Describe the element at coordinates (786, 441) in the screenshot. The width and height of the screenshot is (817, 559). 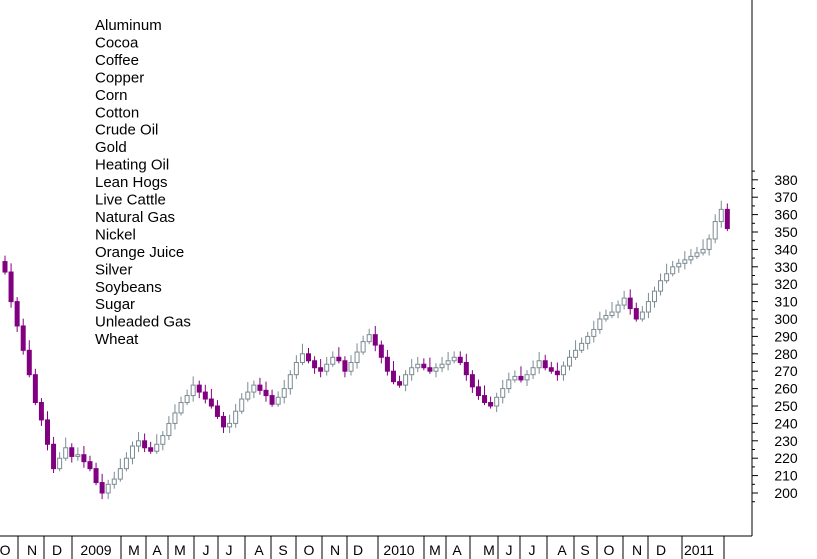
I see `y-tick-label: 230` at that location.